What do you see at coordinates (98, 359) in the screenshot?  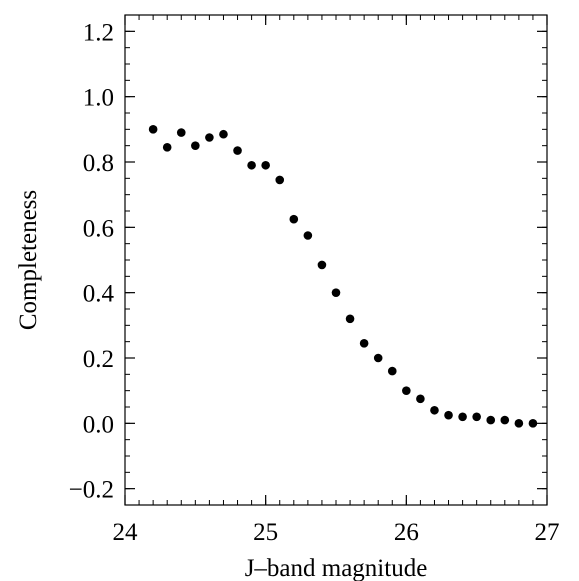 I see `y-tick-label: 0.2` at bounding box center [98, 359].